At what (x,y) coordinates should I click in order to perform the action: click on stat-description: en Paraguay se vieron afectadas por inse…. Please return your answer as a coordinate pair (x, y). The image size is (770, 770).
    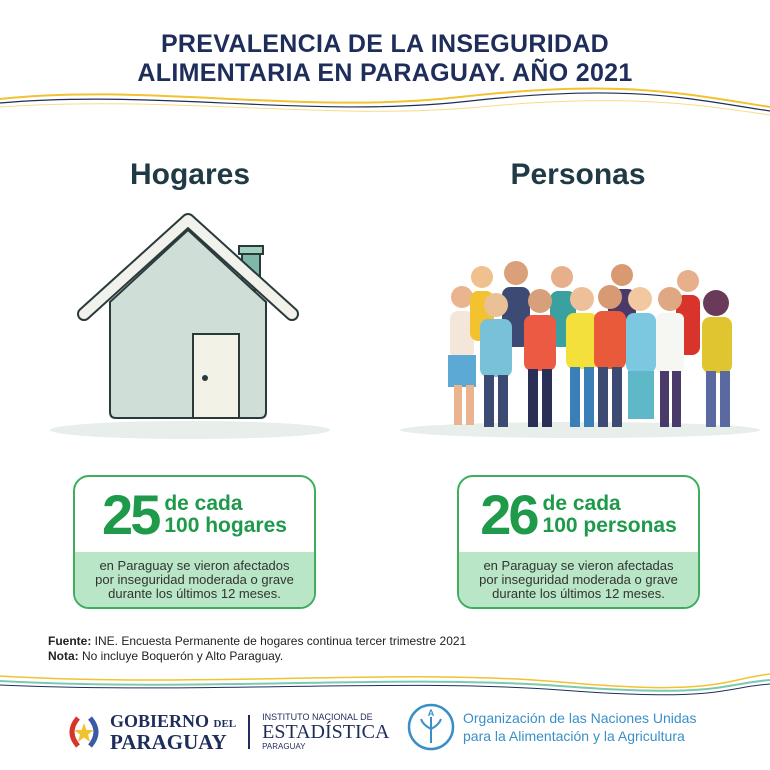
    Looking at the image, I should click on (578, 579).